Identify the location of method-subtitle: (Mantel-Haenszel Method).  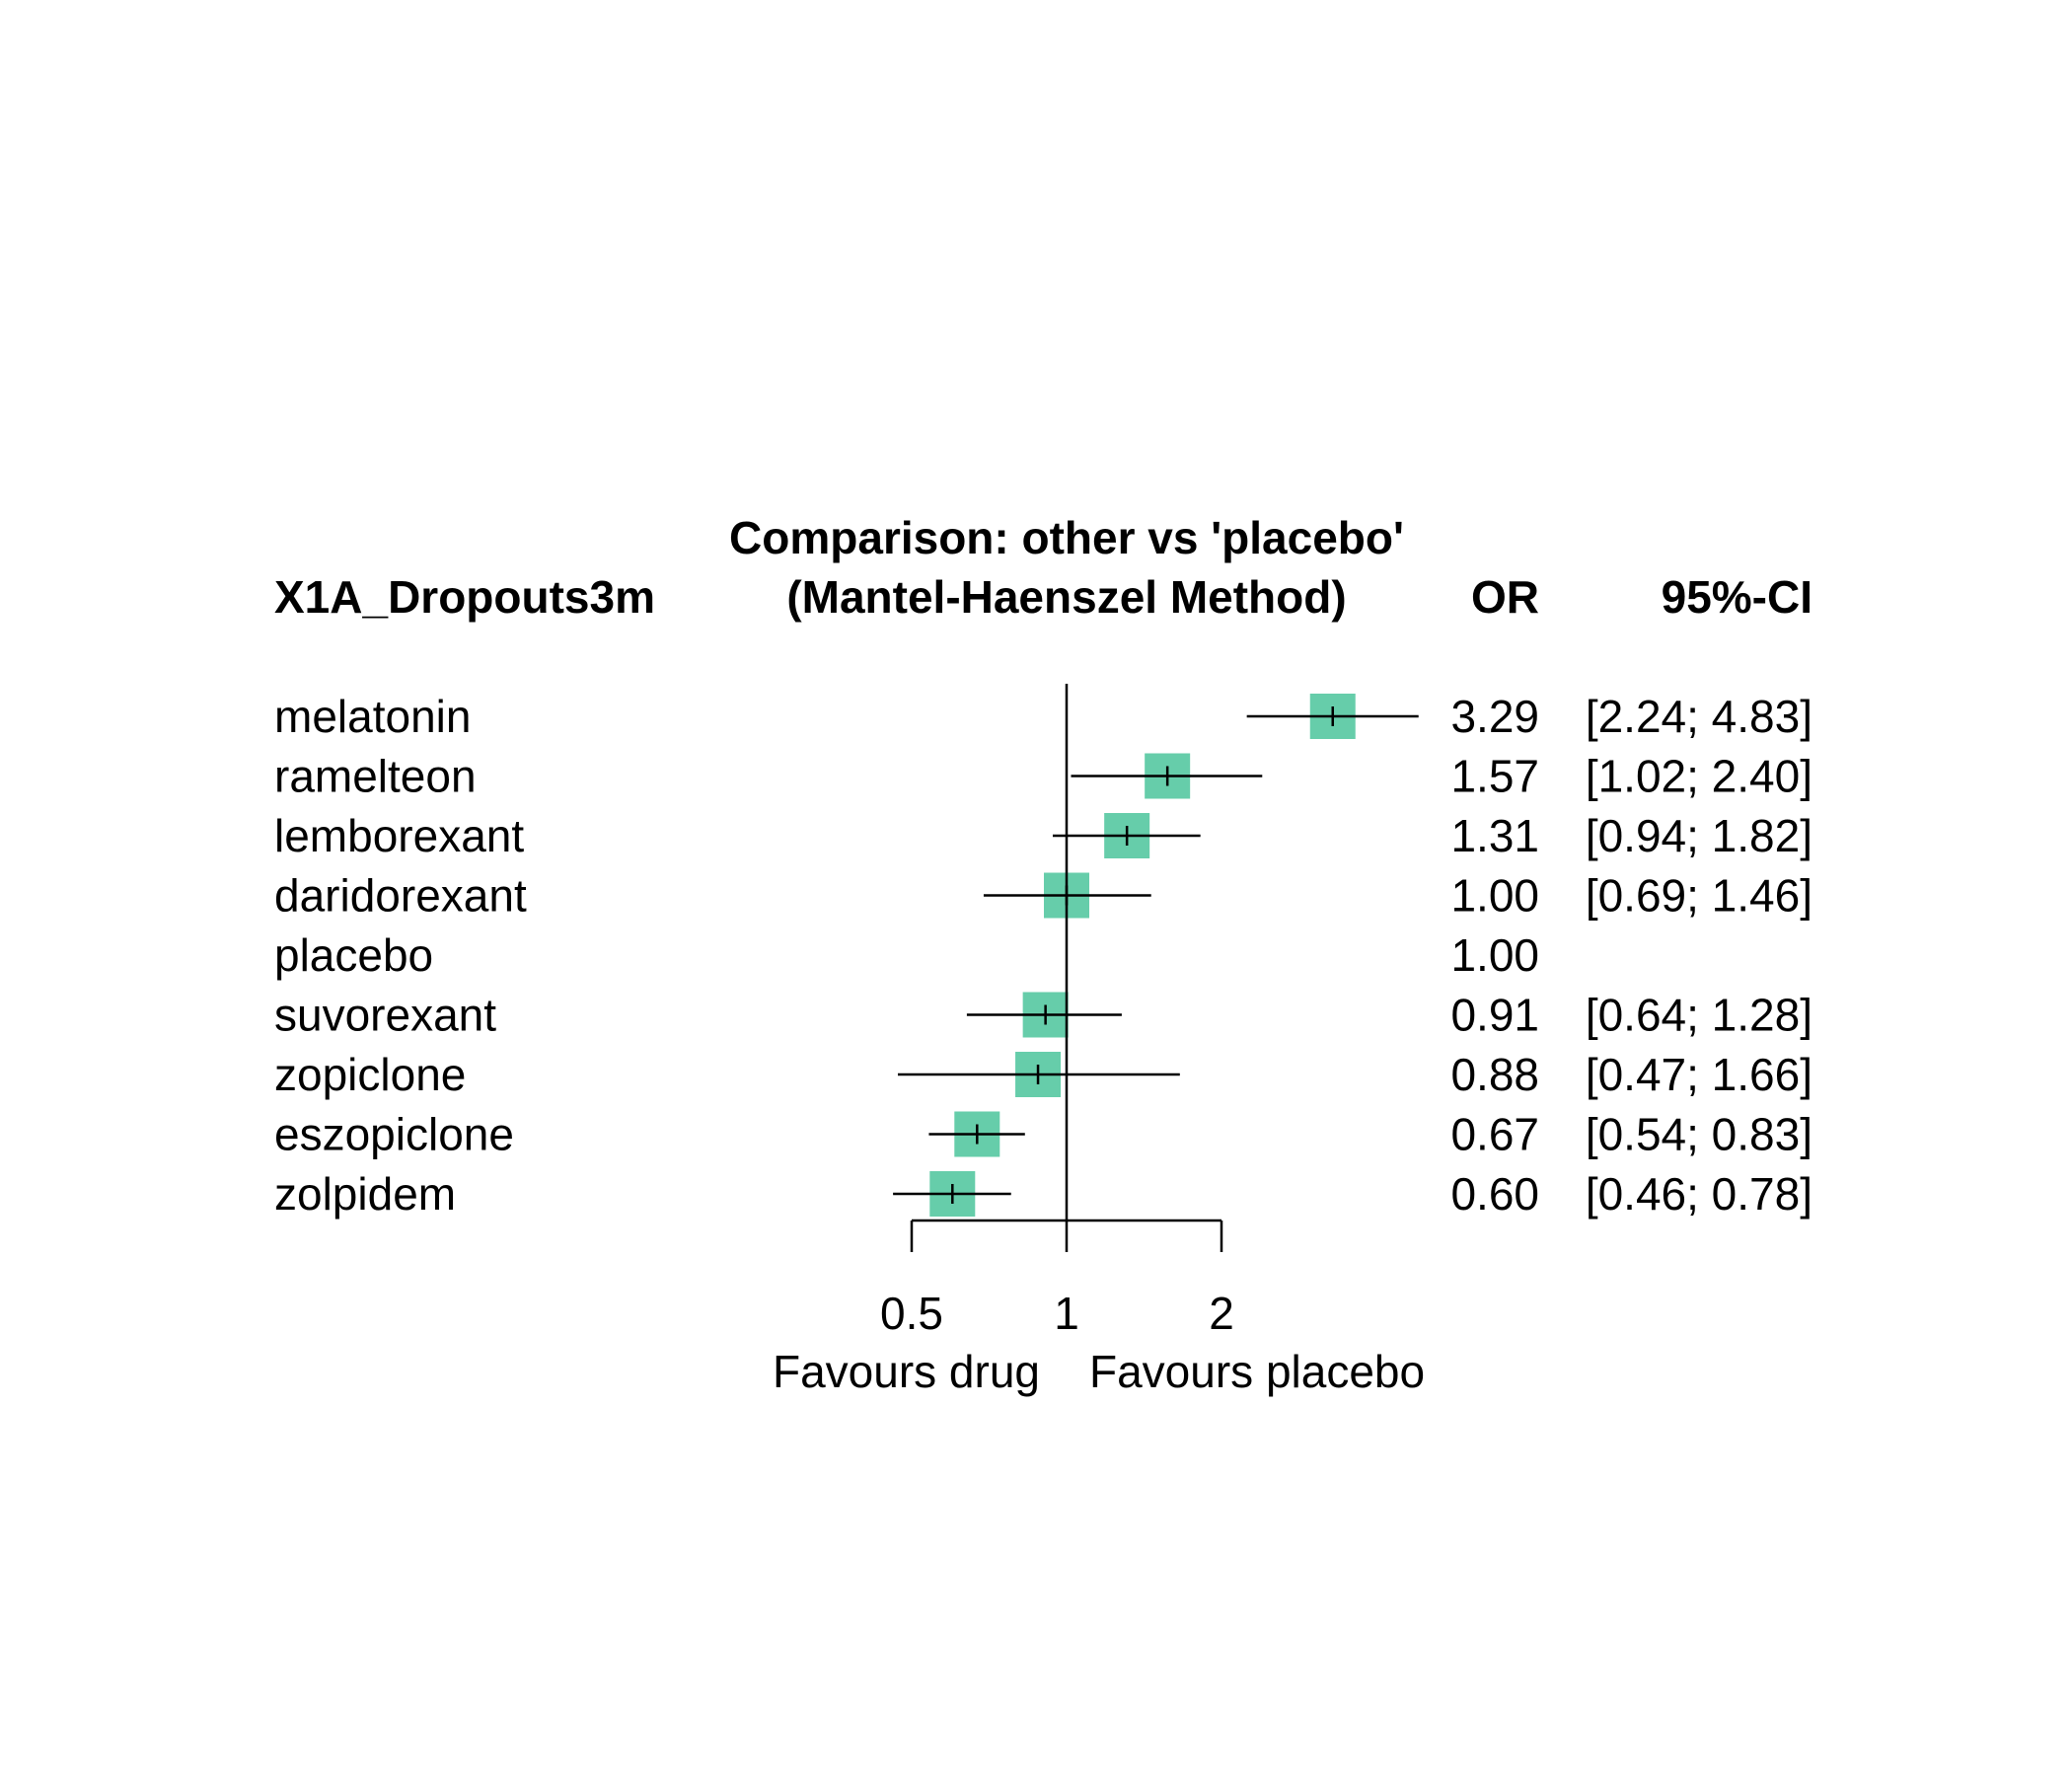
(1066, 597).